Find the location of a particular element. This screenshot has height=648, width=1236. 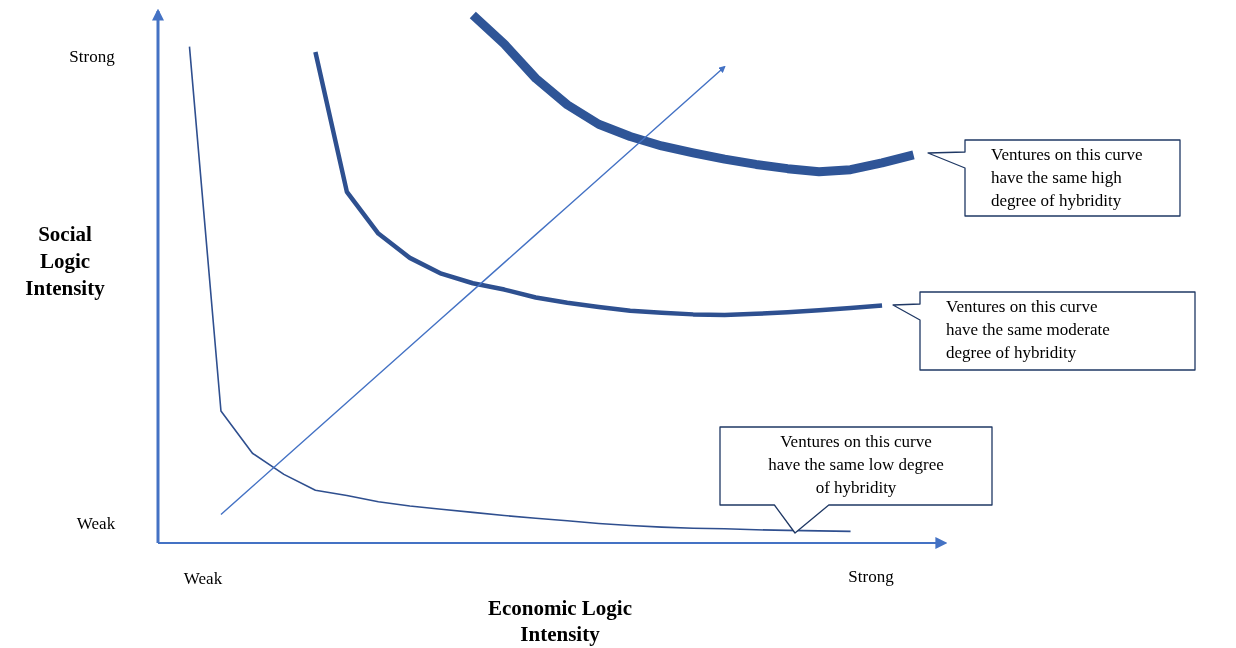

y-axis-title: Social Logic Intensity is located at coordinates (65, 261).